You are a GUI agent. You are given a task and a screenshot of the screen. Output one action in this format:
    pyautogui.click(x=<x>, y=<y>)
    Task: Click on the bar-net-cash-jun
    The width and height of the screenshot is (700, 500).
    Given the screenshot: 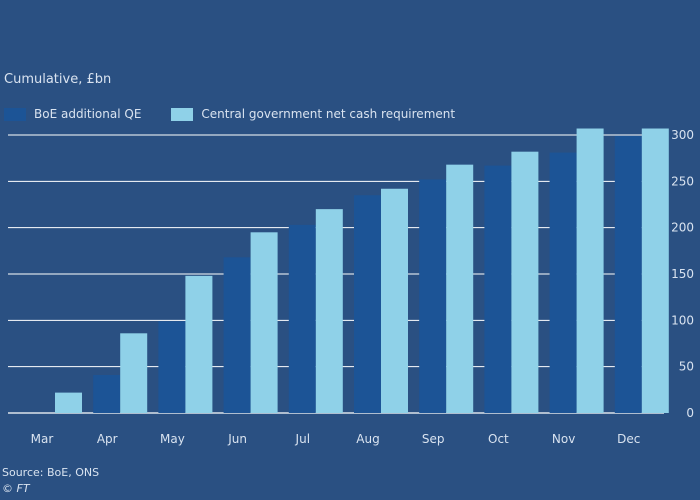 What is the action you would take?
    pyautogui.click(x=264, y=322)
    